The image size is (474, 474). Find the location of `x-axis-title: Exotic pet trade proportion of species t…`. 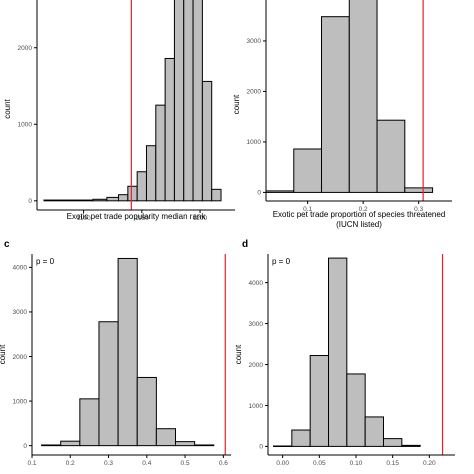

x-axis-title: Exotic pet trade proportion of species t… is located at coordinates (359, 214).